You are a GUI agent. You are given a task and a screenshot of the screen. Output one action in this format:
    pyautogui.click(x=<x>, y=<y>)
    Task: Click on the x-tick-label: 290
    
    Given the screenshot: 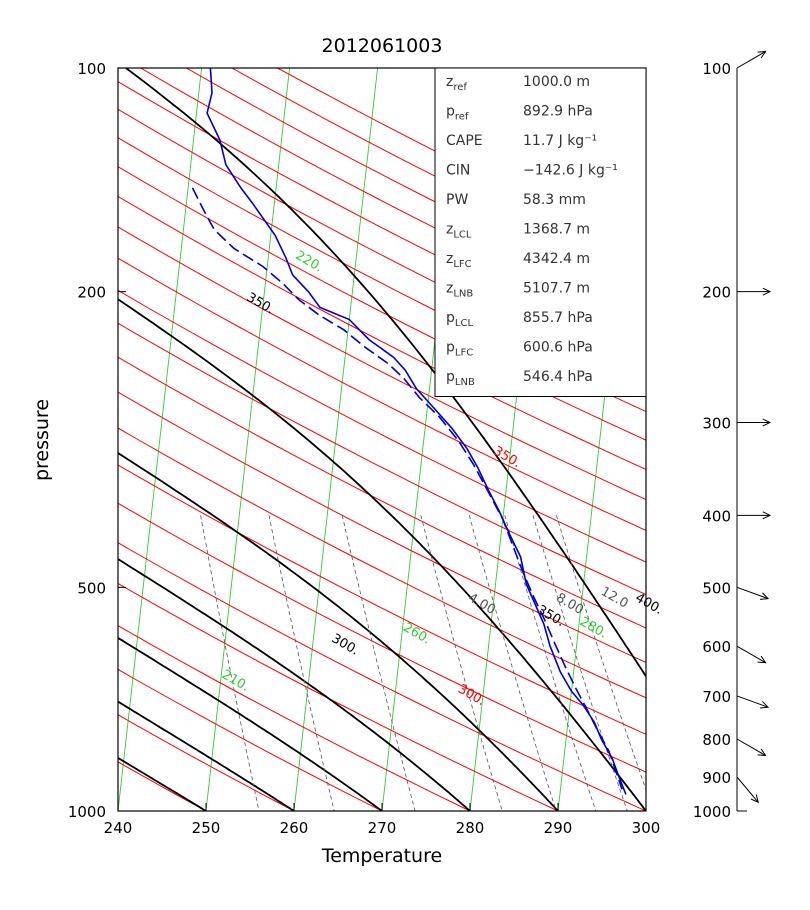 What is the action you would take?
    pyautogui.click(x=558, y=828)
    